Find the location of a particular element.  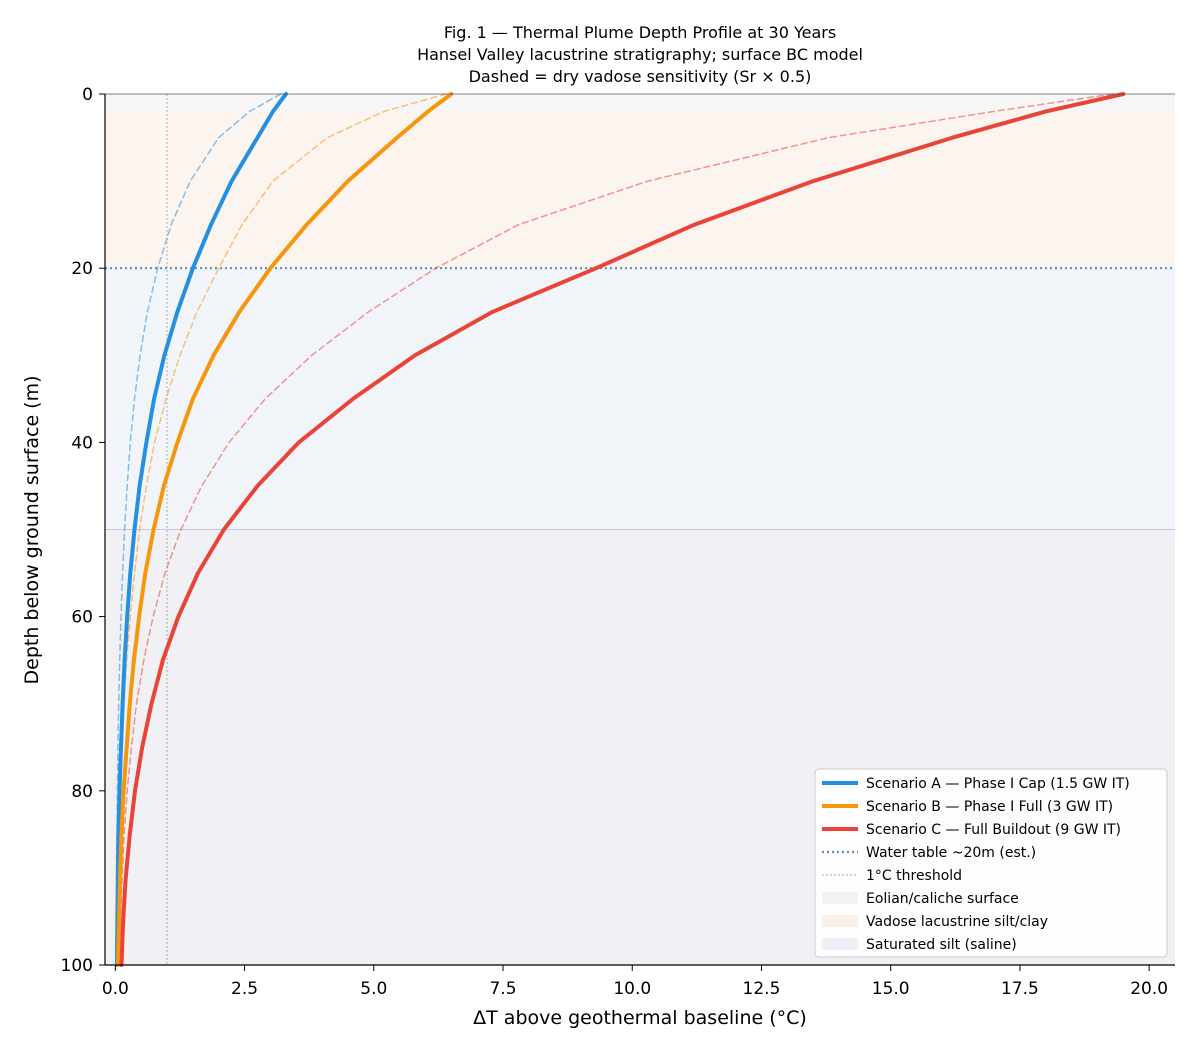

legend-label-layer-2: Saturated silt (saline) is located at coordinates (941, 945).